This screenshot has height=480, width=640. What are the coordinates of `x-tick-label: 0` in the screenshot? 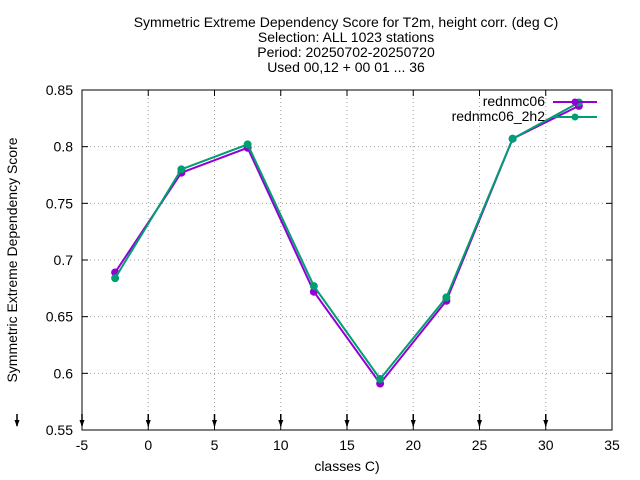 It's located at (148, 445).